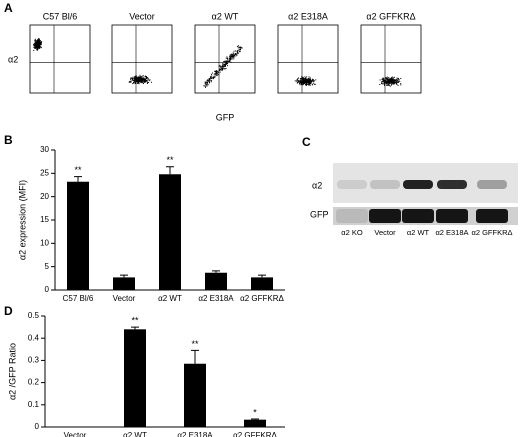 The width and height of the screenshot is (520, 437). What do you see at coordinates (34, 360) in the screenshot?
I see `y-tick-label: 0.3` at bounding box center [34, 360].